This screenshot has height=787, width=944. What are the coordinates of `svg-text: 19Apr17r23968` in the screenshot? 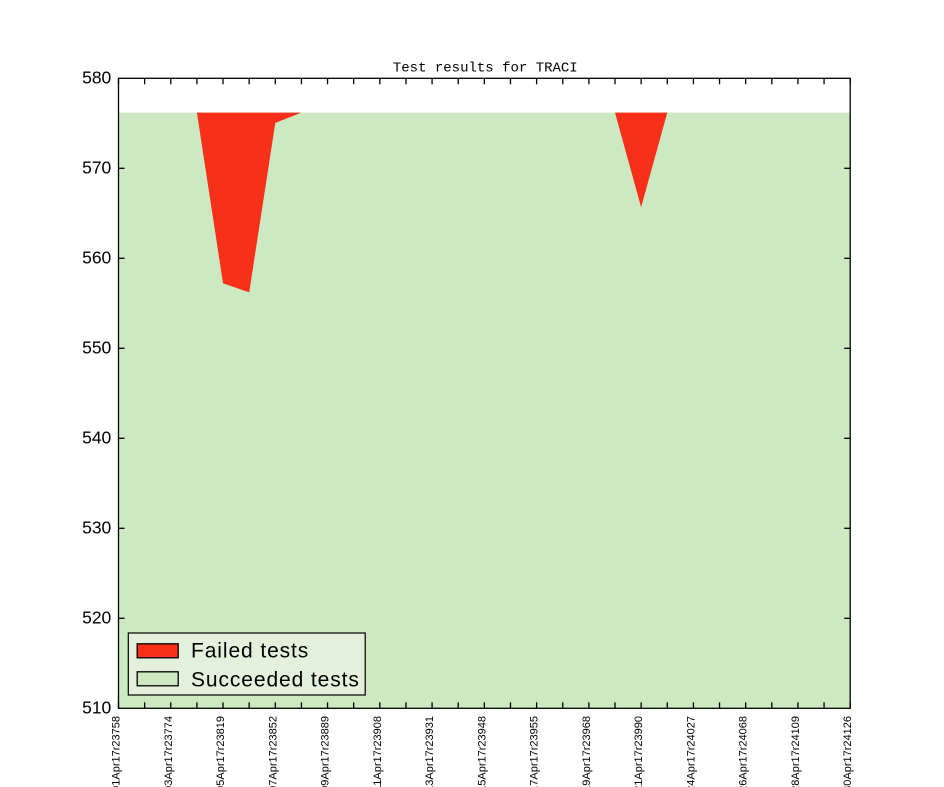 It's located at (587, 751).